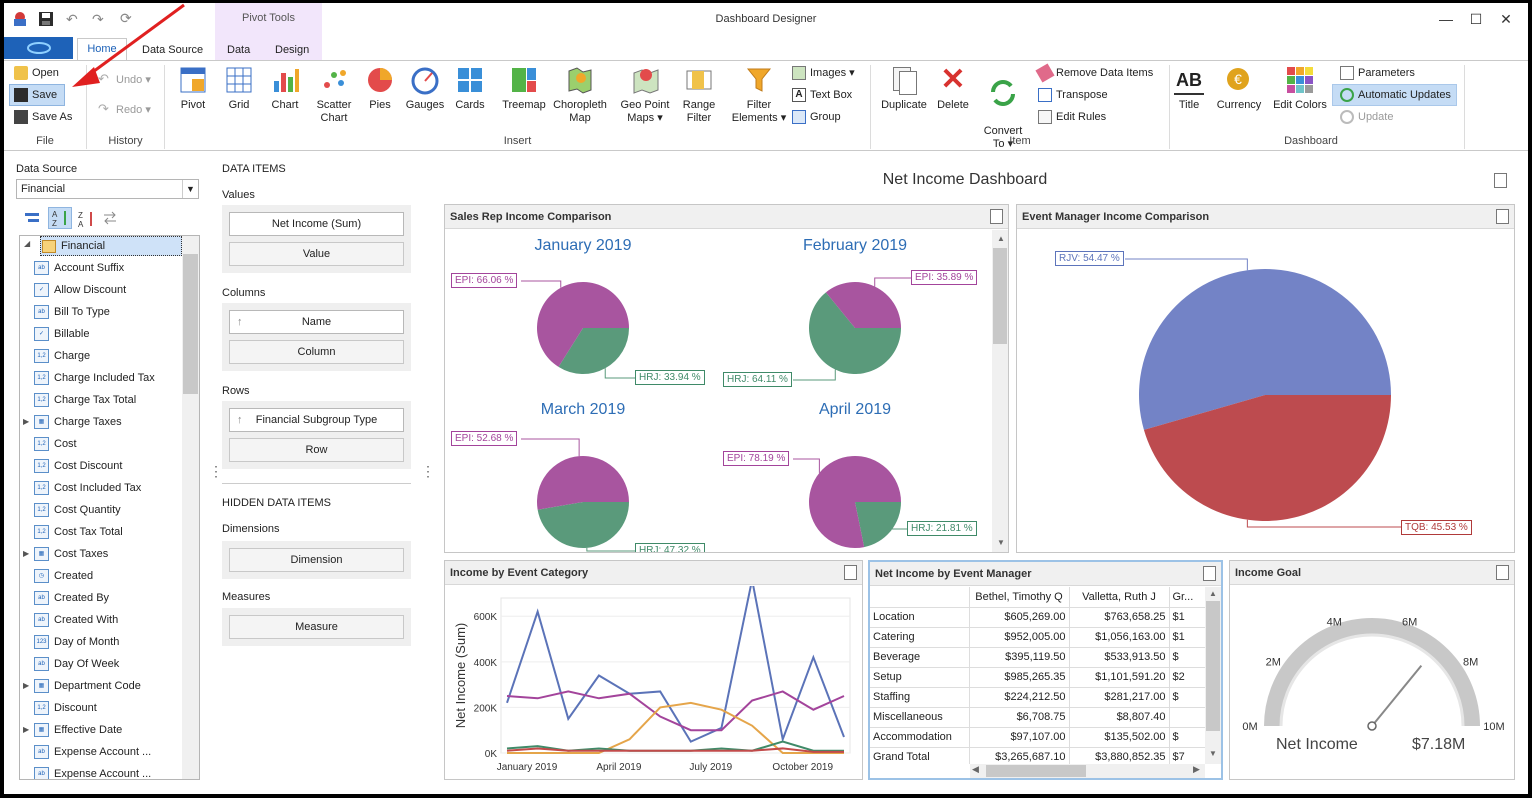  What do you see at coordinates (76, 620) in the screenshot?
I see `tree-node: ab Created With` at bounding box center [76, 620].